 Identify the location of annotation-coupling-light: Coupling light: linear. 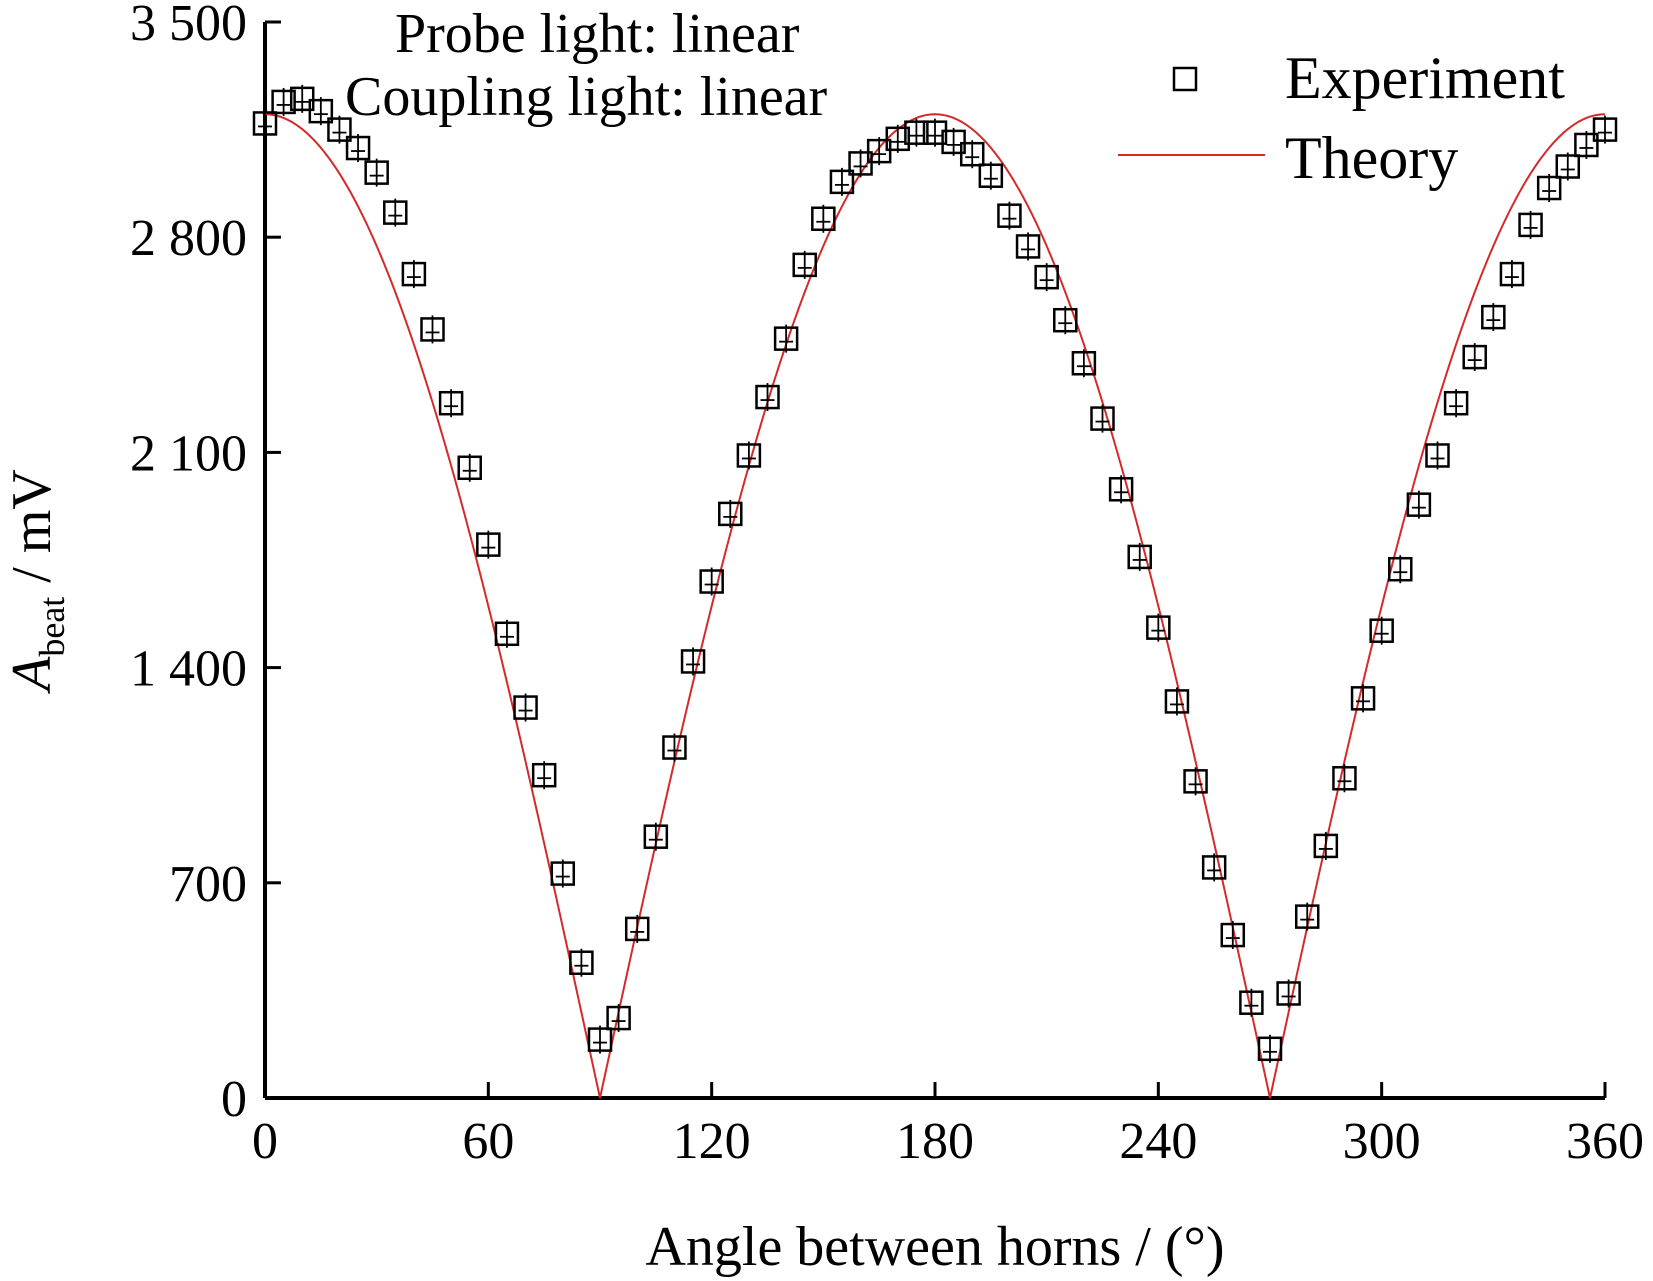
(586, 97).